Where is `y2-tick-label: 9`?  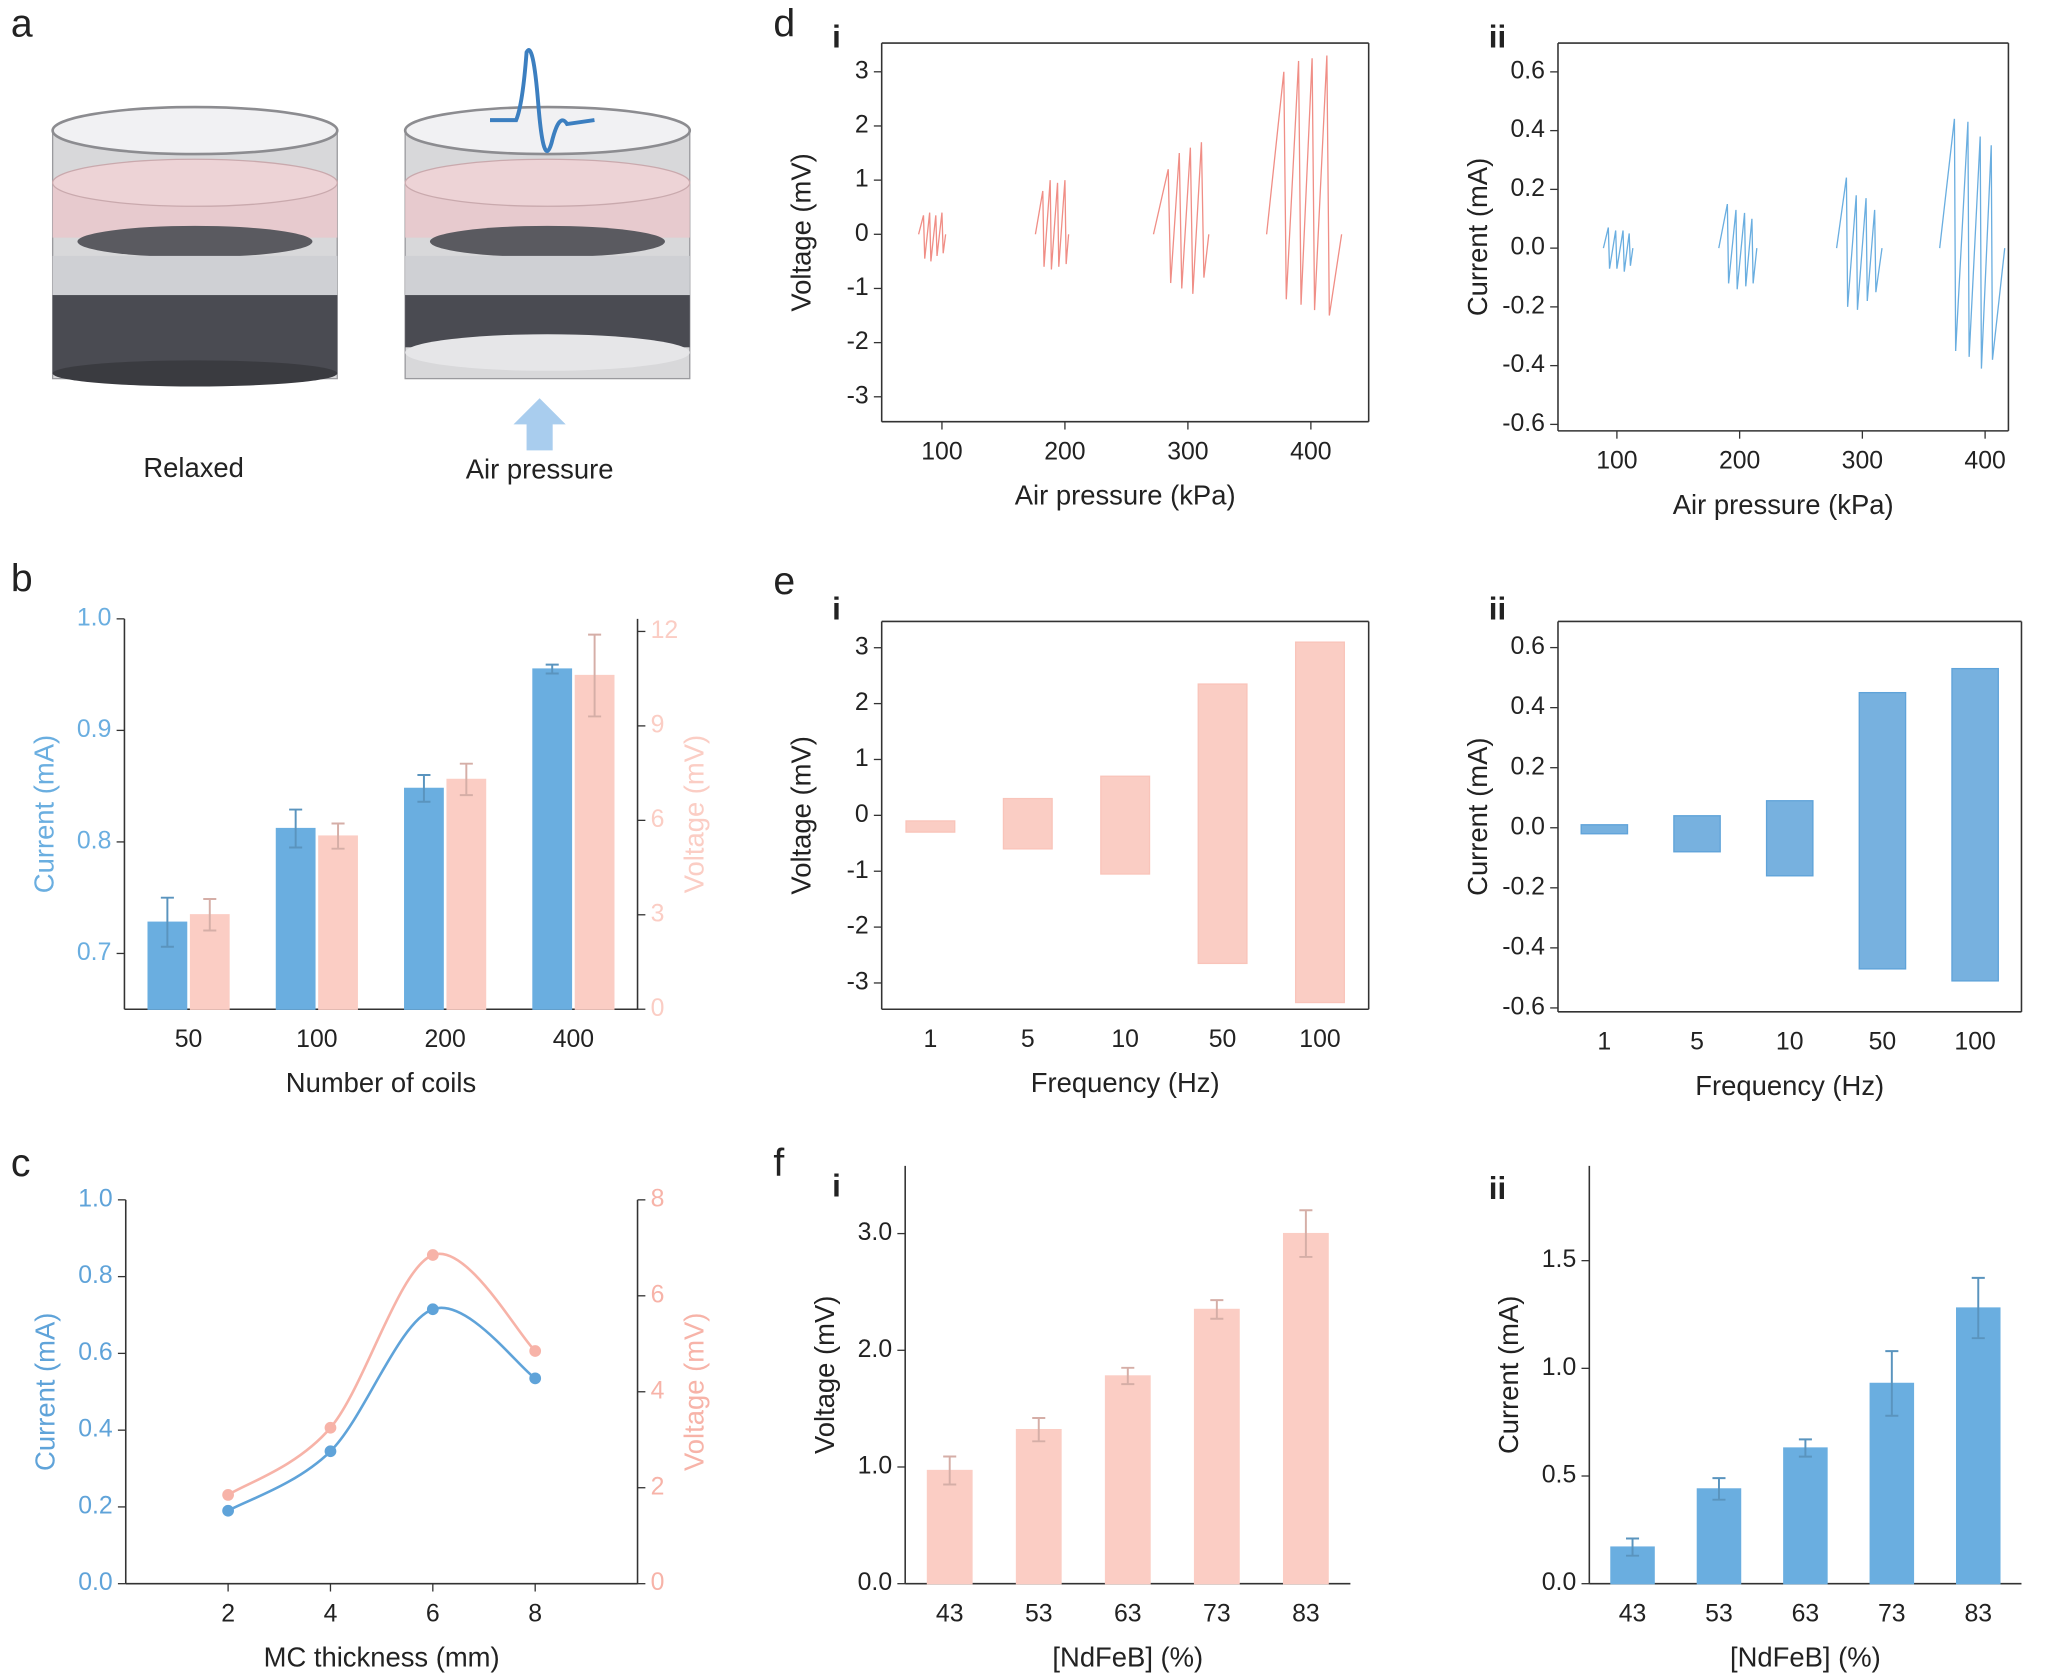 y2-tick-label: 9 is located at coordinates (658, 724).